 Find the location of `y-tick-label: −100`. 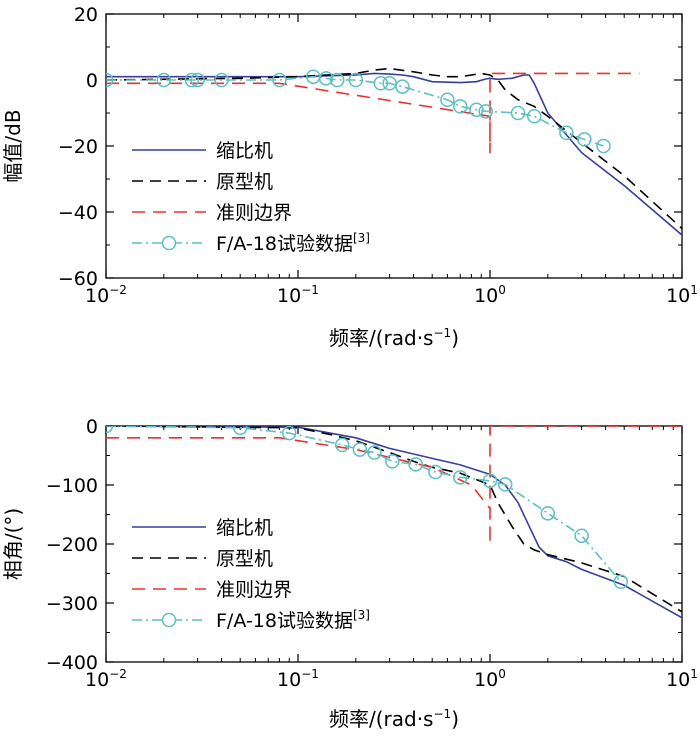

y-tick-label: −100 is located at coordinates (72, 486).